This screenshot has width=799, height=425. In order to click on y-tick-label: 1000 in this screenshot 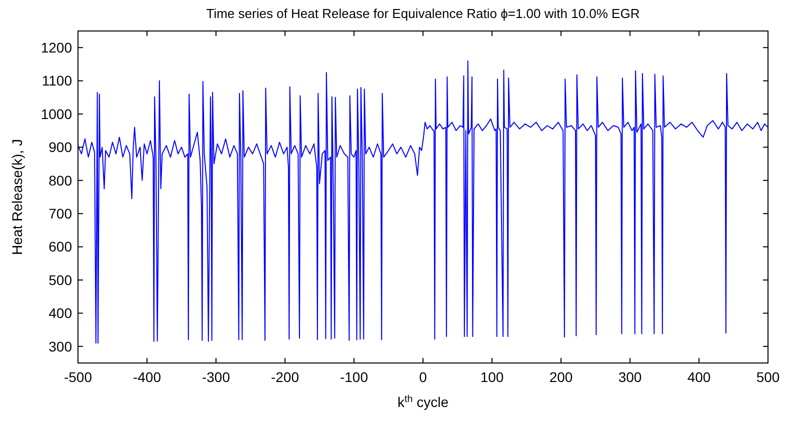, I will do `click(56, 114)`.